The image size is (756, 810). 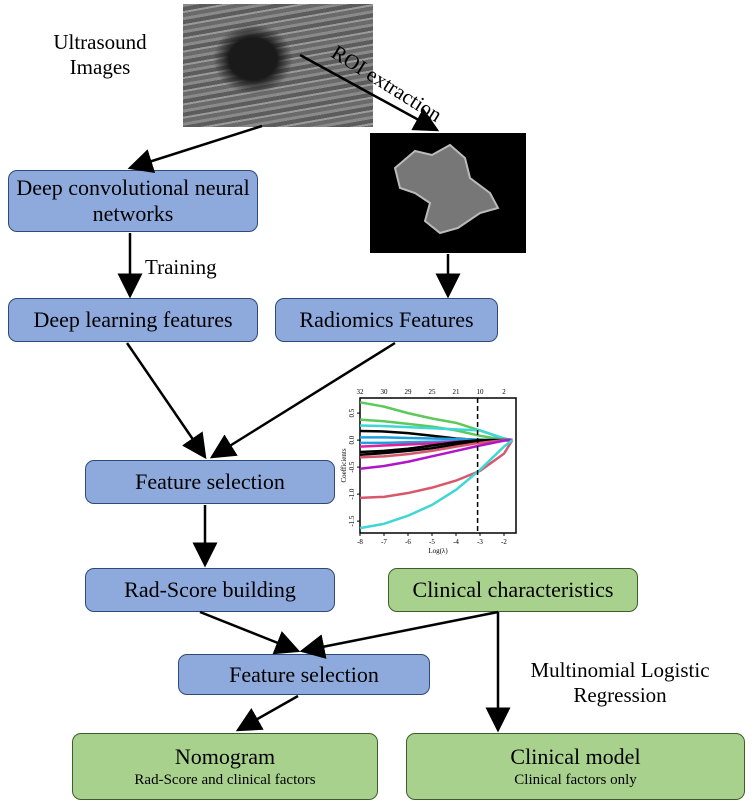 I want to click on training-label: Training, so click(x=181, y=267).